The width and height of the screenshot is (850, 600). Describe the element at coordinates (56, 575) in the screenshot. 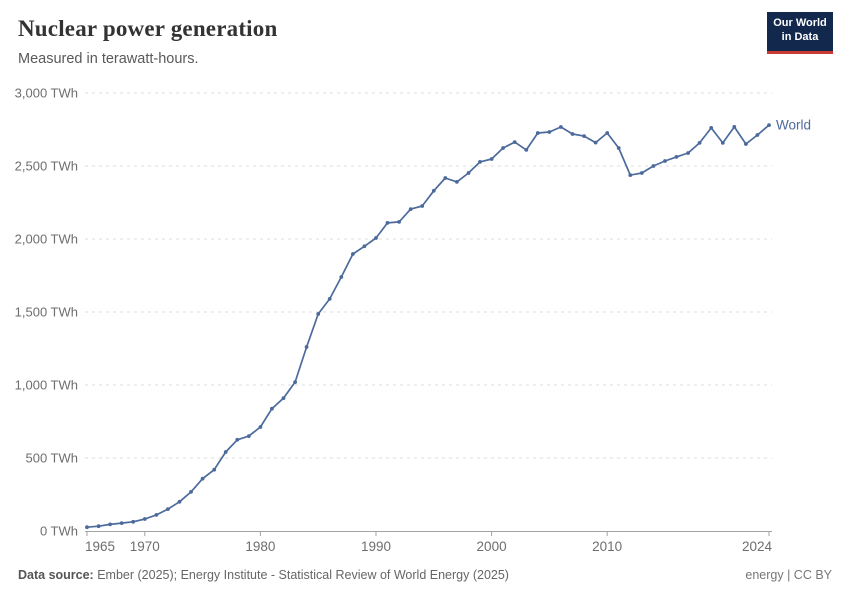

I see `data-source-label: Data source:` at that location.